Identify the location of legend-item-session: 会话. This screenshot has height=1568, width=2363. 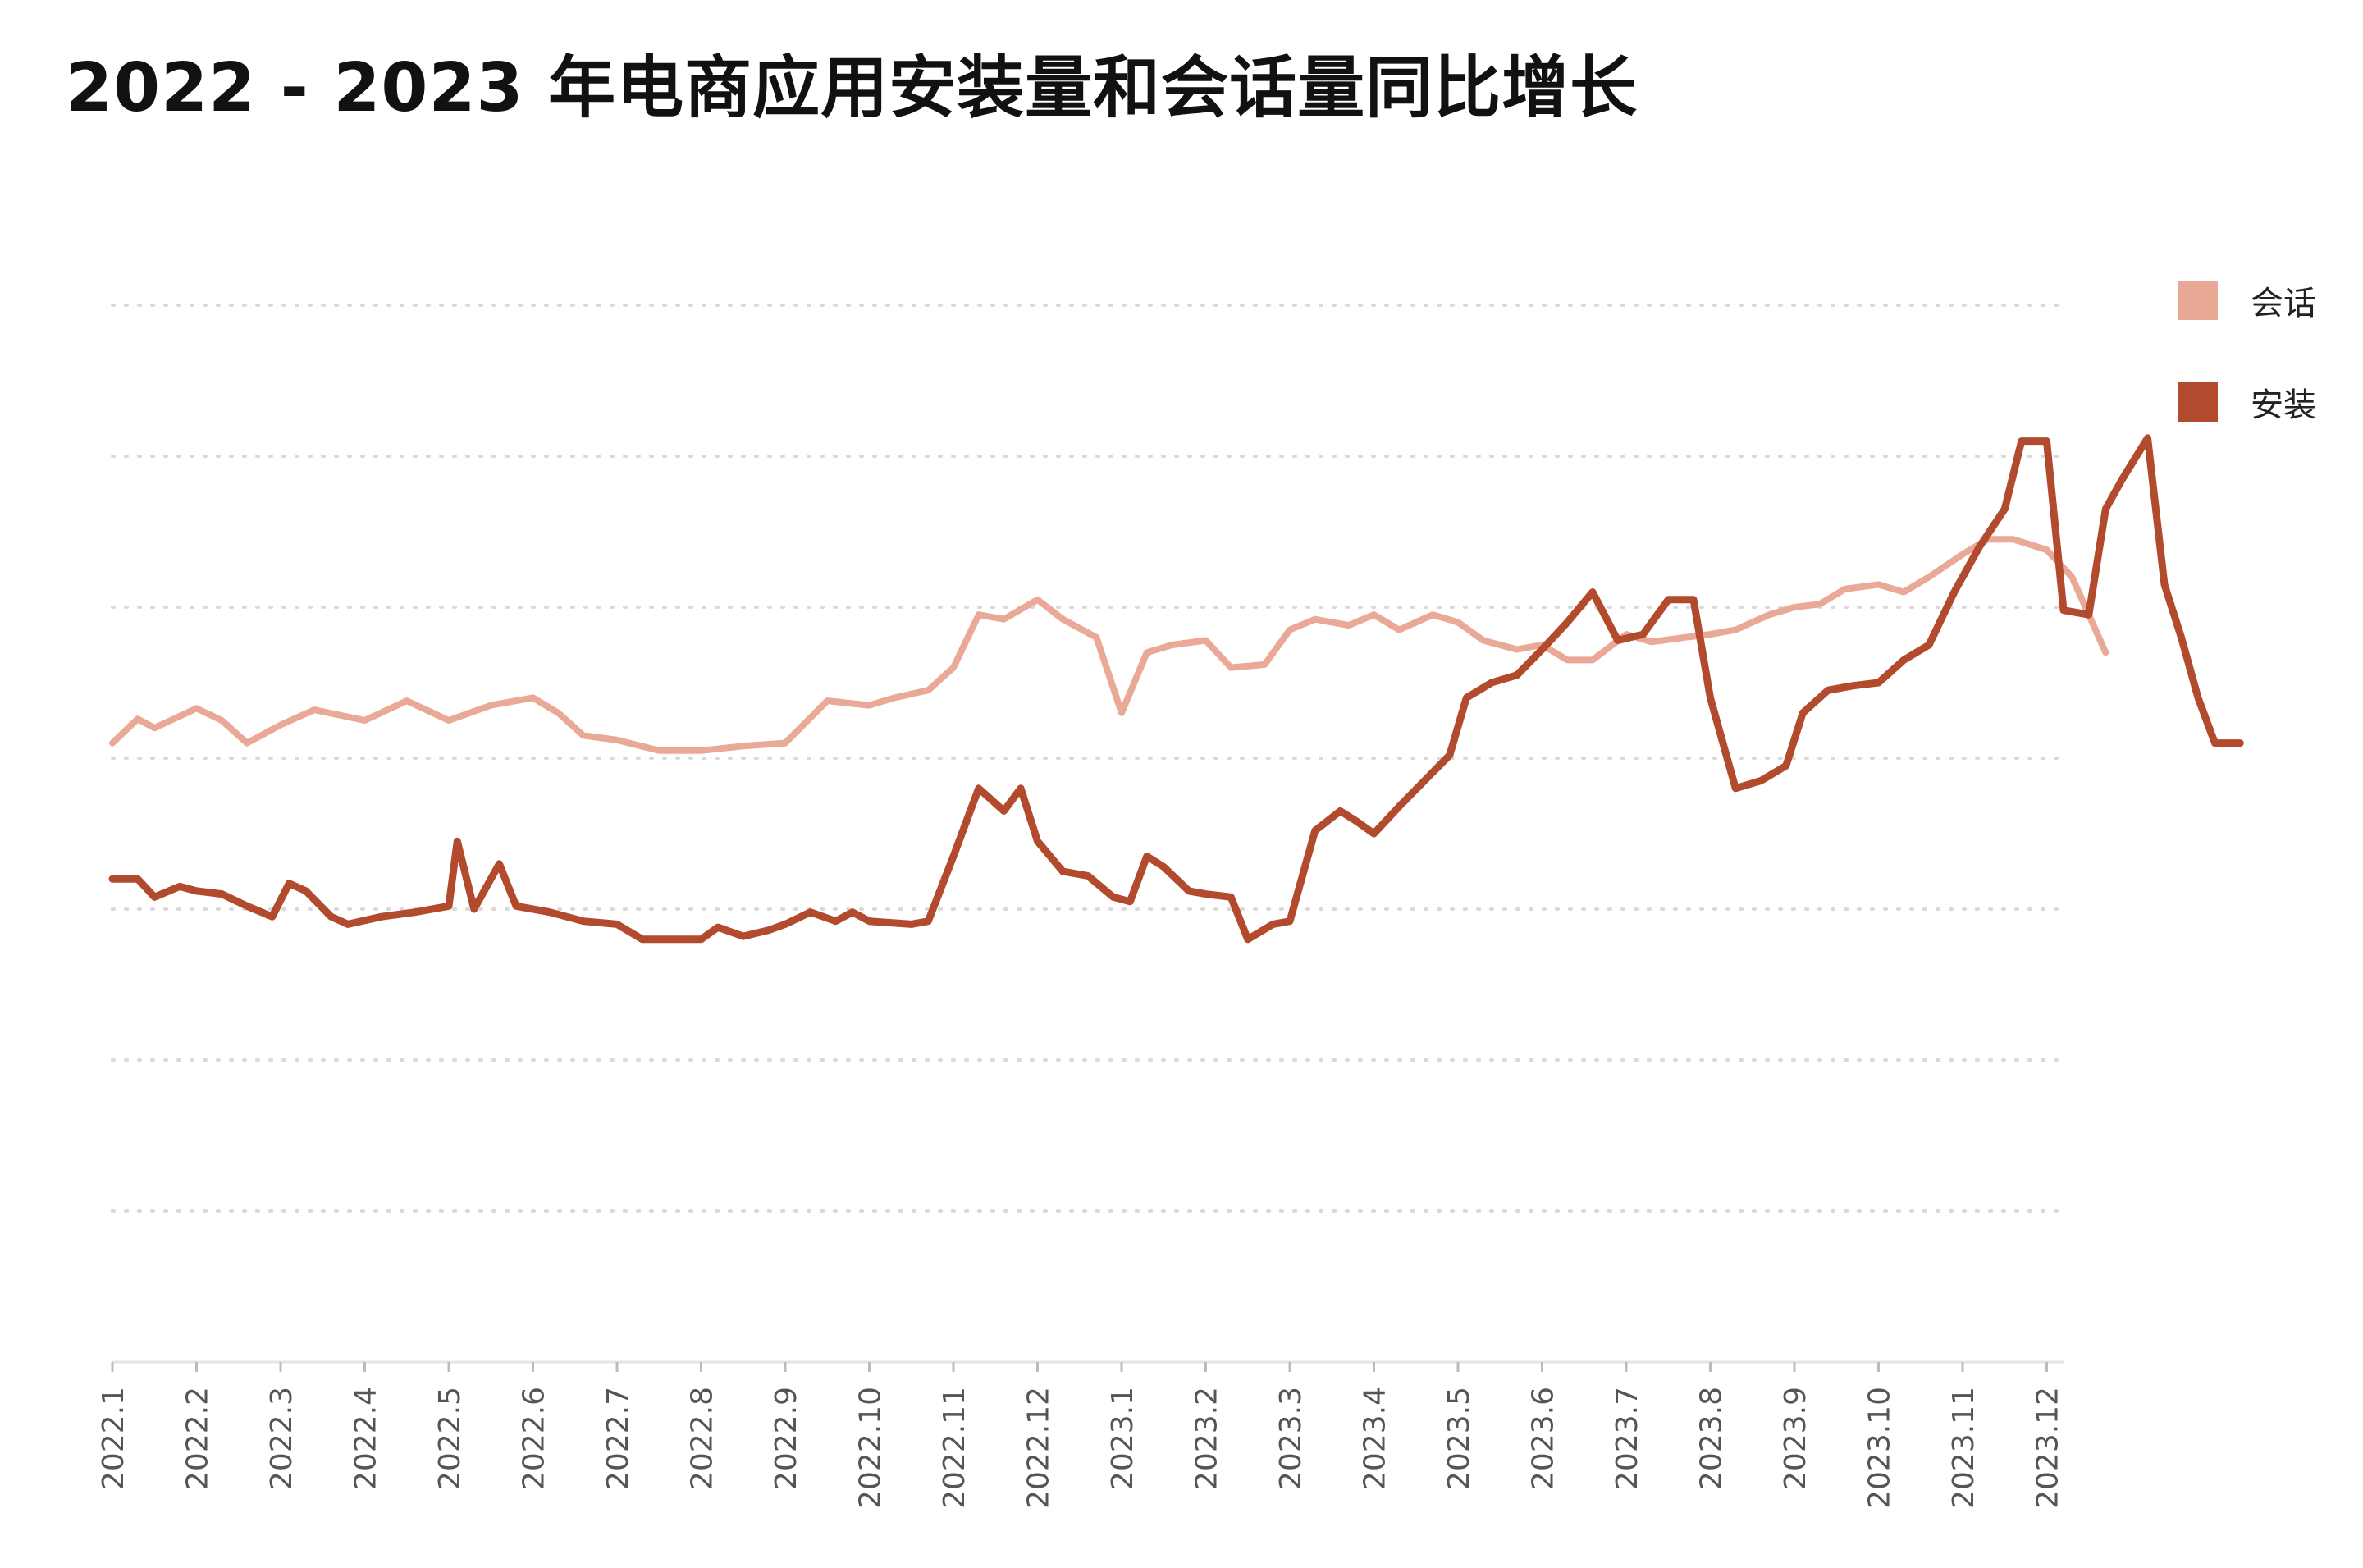
(2247, 300).